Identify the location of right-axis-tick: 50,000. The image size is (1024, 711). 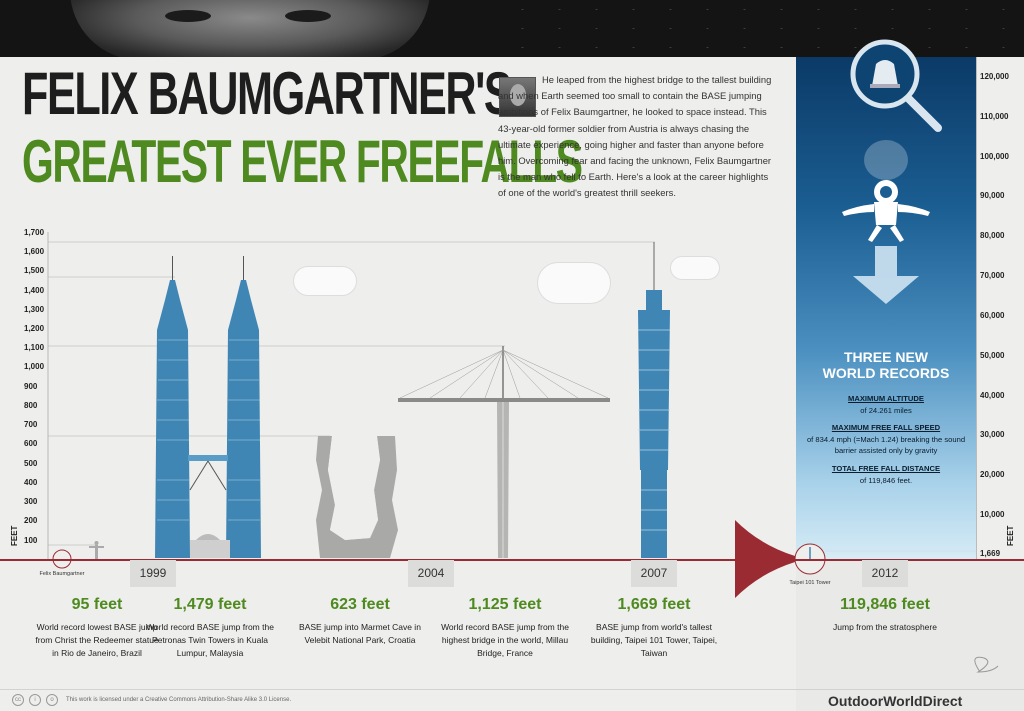
(992, 355).